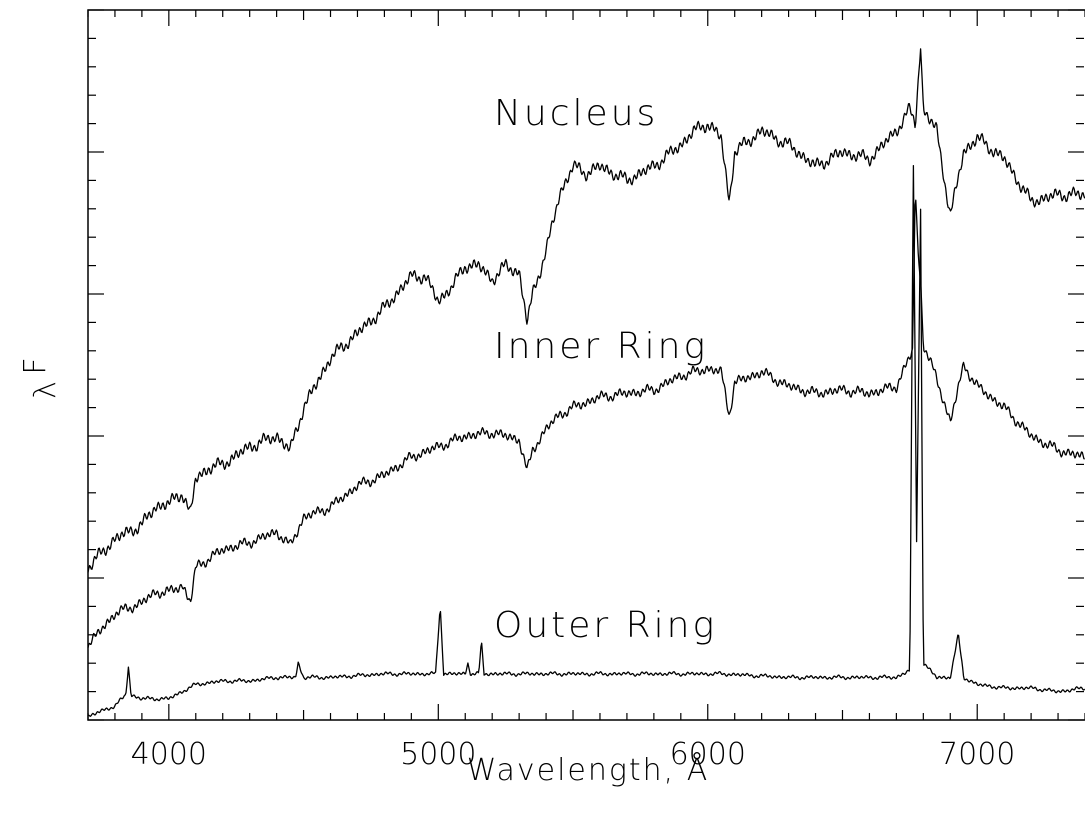 Image resolution: width=1085 pixels, height=819 pixels. Describe the element at coordinates (45, 389) in the screenshot. I see `y-axis-label-subscript: λ` at that location.